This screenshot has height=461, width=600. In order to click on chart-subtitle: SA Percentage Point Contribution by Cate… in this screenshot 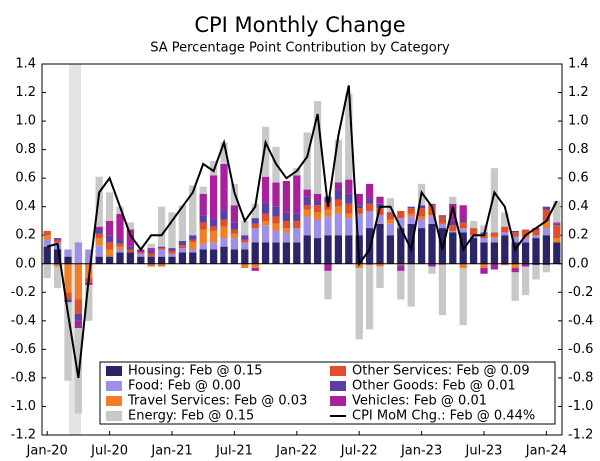, I will do `click(300, 48)`.